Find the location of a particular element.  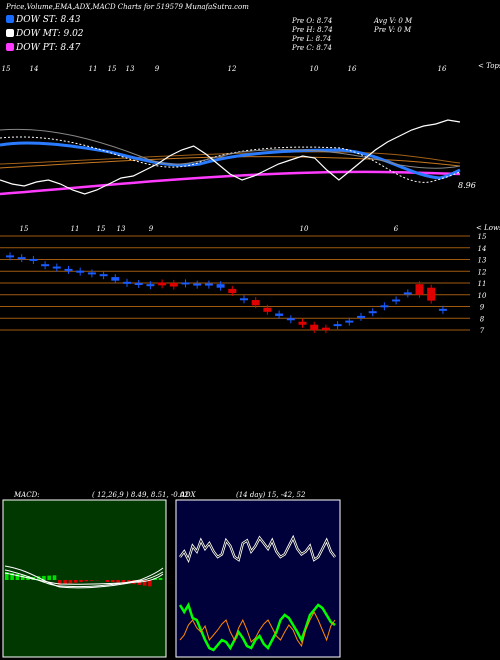

dow-pt-swatch is located at coordinates (10, 47).